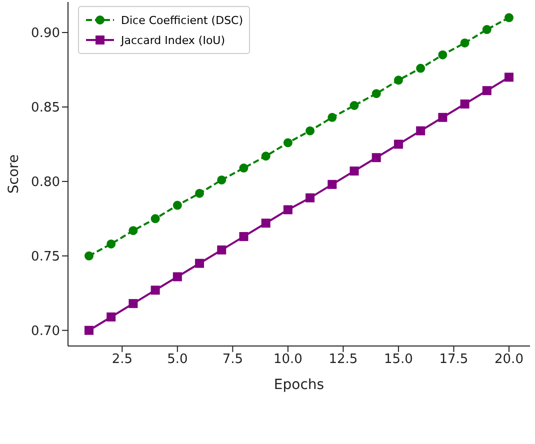  What do you see at coordinates (453, 360) in the screenshot?
I see `x-tick-label: 17.5` at bounding box center [453, 360].